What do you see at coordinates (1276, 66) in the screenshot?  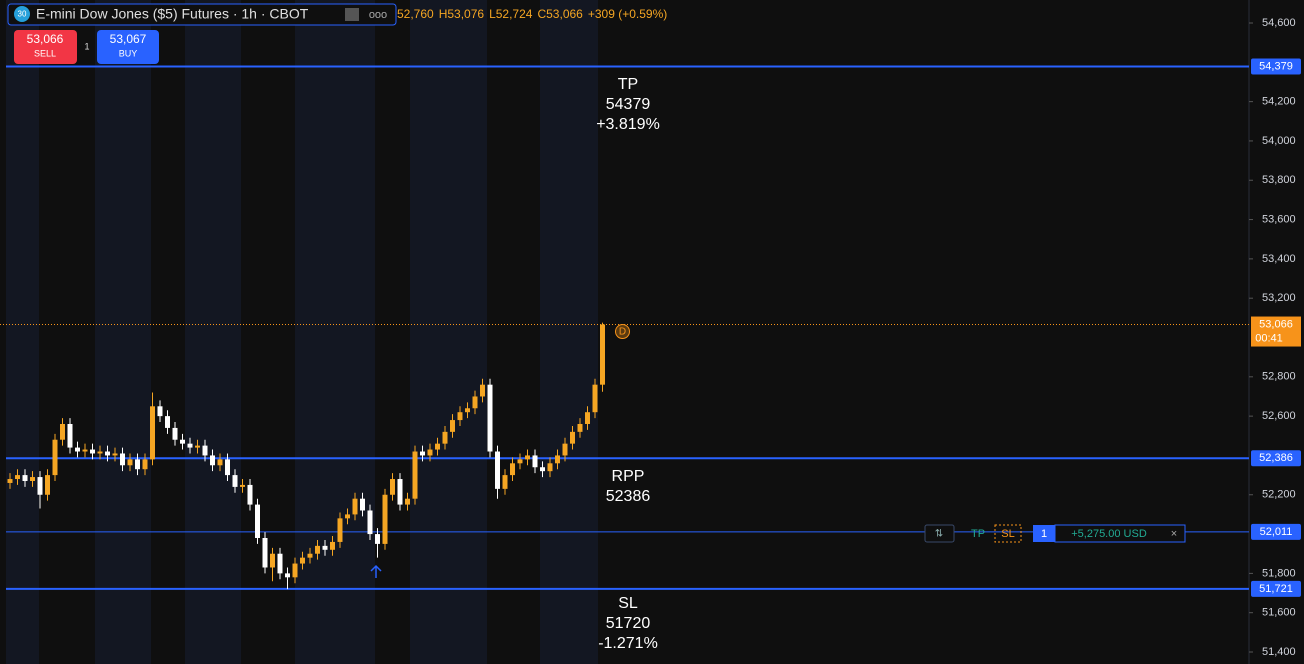 I see `price-level-tag` at bounding box center [1276, 66].